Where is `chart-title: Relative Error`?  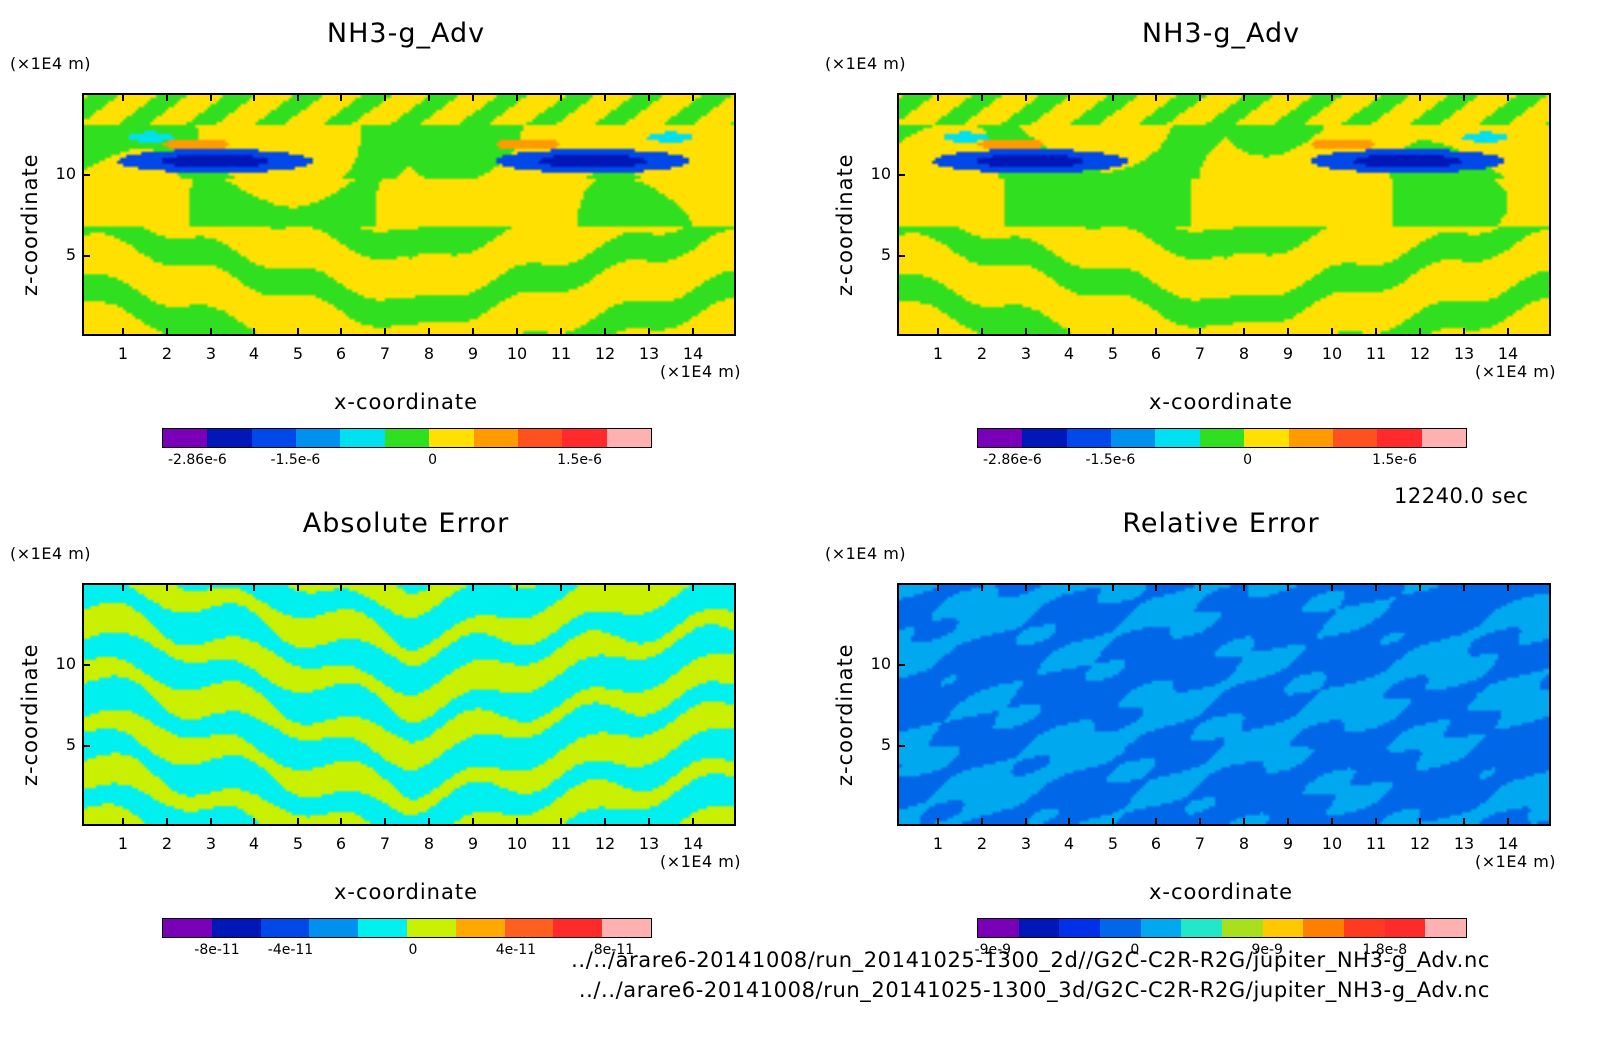 chart-title: Relative Error is located at coordinates (1221, 523).